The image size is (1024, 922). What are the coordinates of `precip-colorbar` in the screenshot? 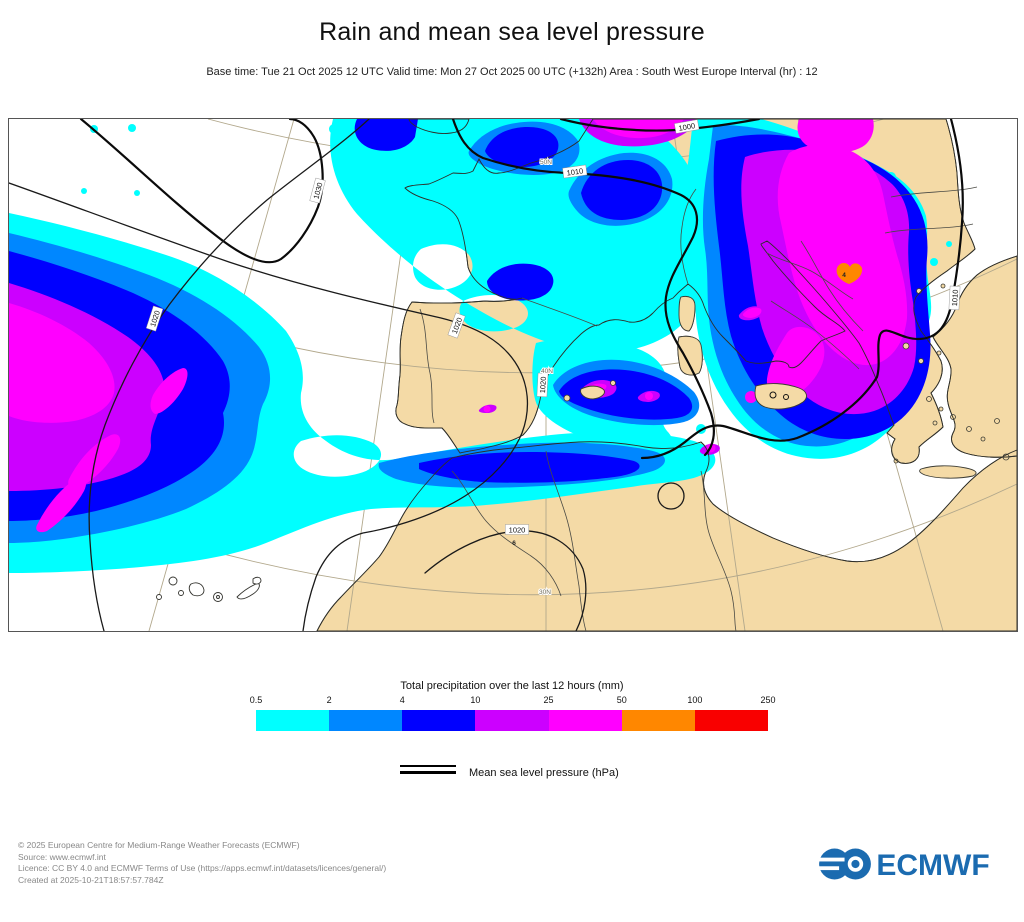 It's located at (512, 720).